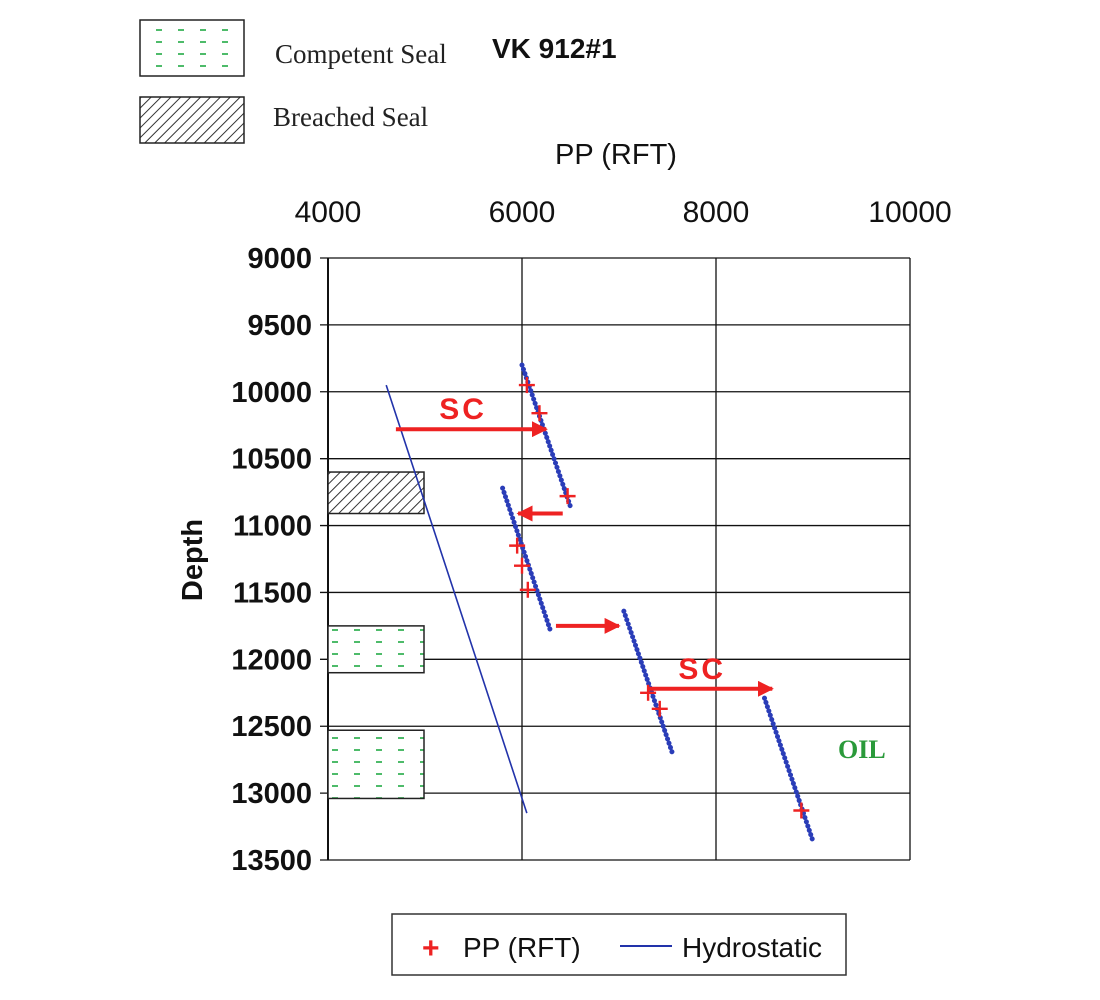 This screenshot has width=1100, height=1000. Describe the element at coordinates (752, 947) in the screenshot. I see `legend-label-hydrostatic: Hydrostatic` at that location.